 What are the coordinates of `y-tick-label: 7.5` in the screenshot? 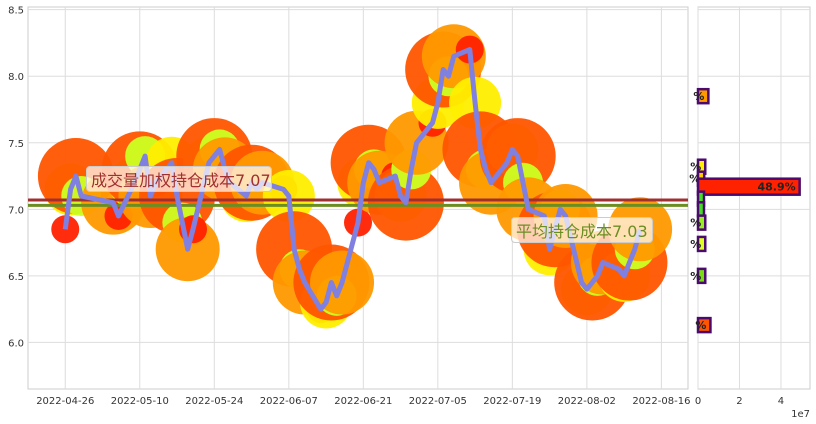 It's located at (16, 144).